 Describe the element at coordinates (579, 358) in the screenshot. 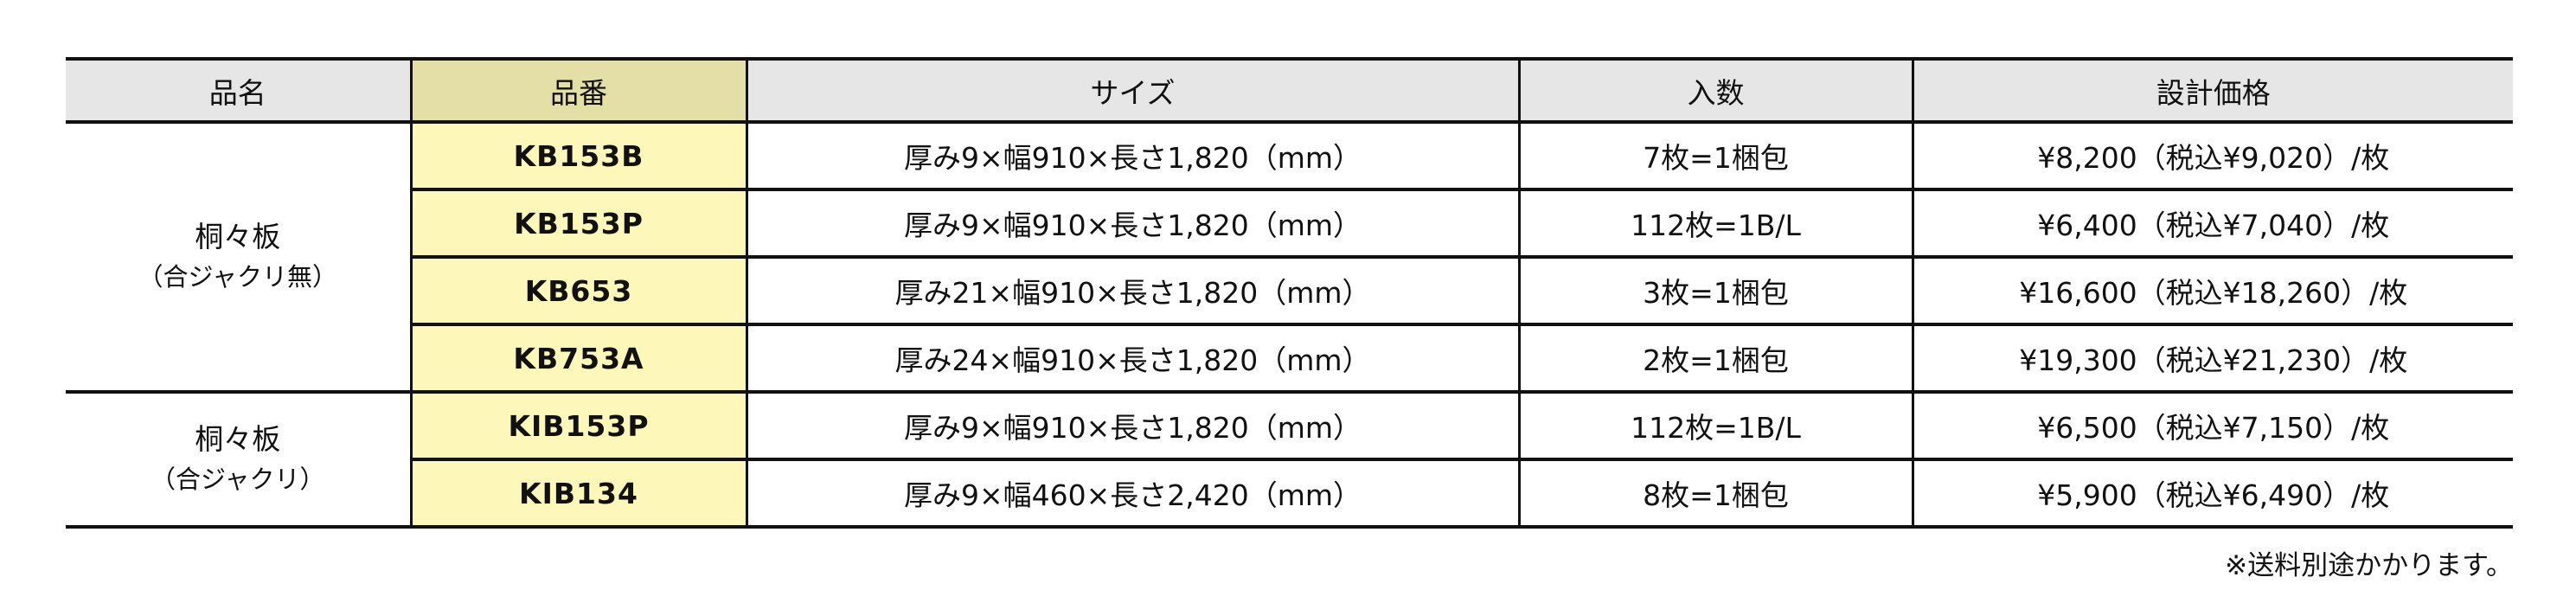

I see `product-code: KB753A` at that location.